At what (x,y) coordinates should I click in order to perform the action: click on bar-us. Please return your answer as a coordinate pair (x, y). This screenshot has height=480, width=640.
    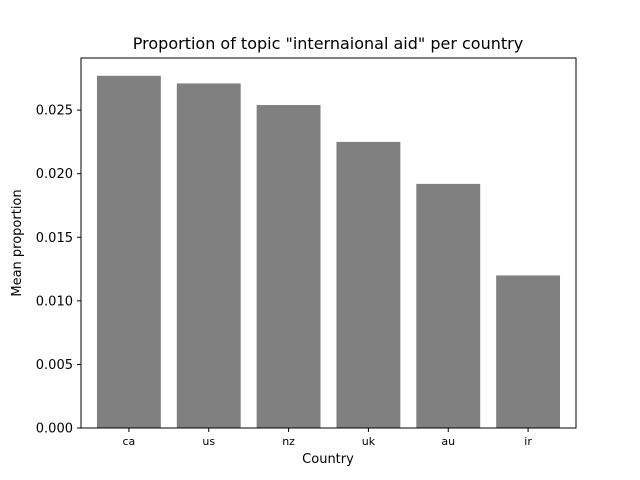
    Looking at the image, I should click on (208, 256).